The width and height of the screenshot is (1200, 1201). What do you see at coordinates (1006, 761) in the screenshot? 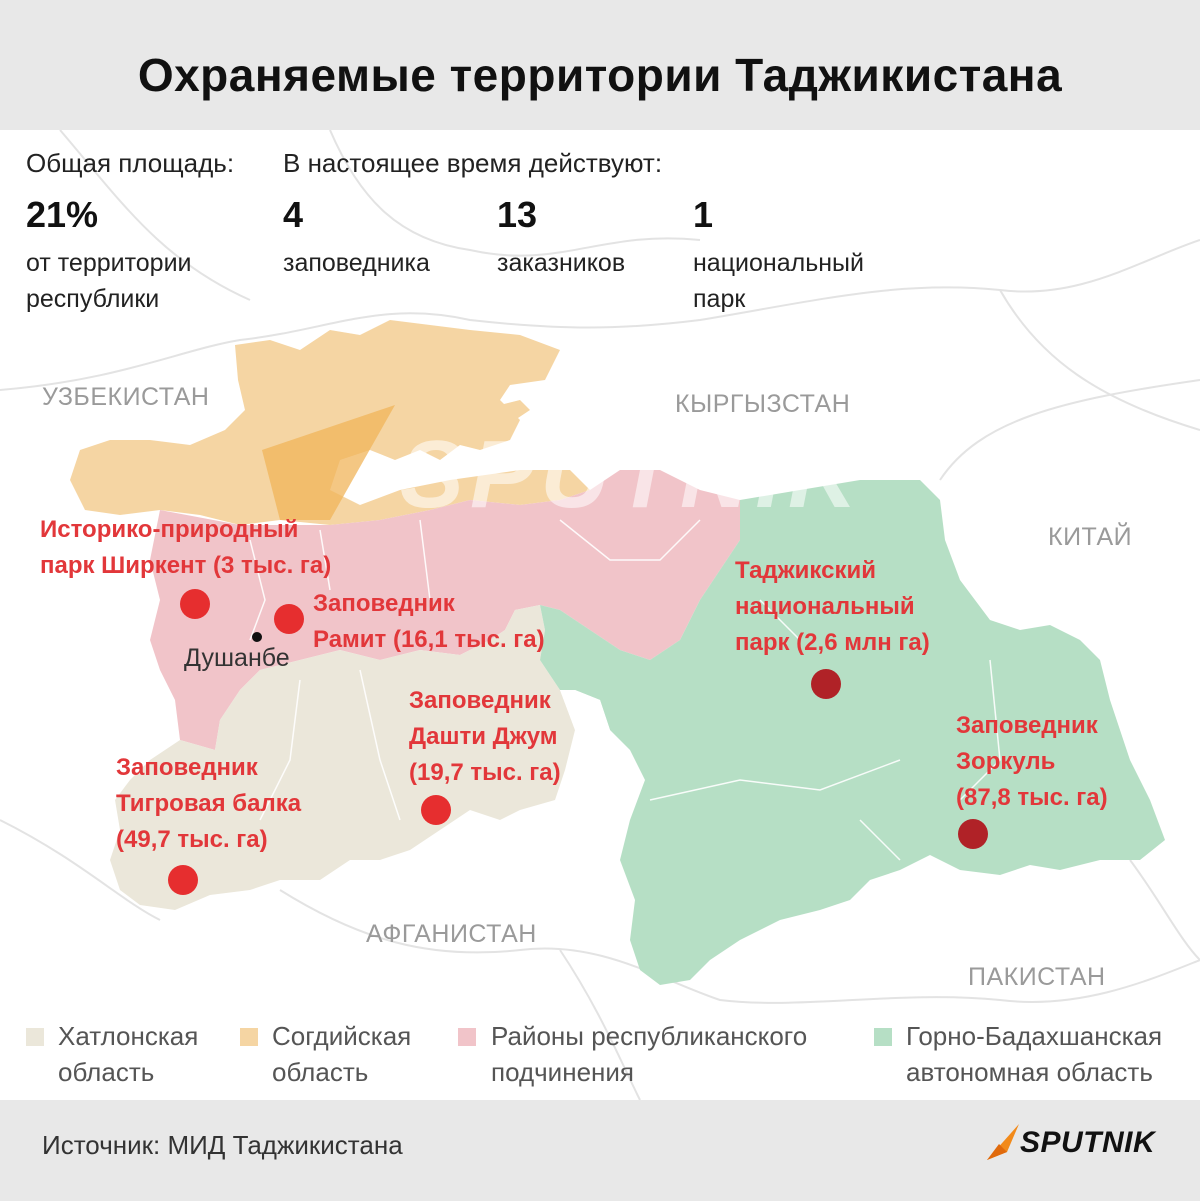
I see `label-zorkul-line2: Зоркуль` at bounding box center [1006, 761].